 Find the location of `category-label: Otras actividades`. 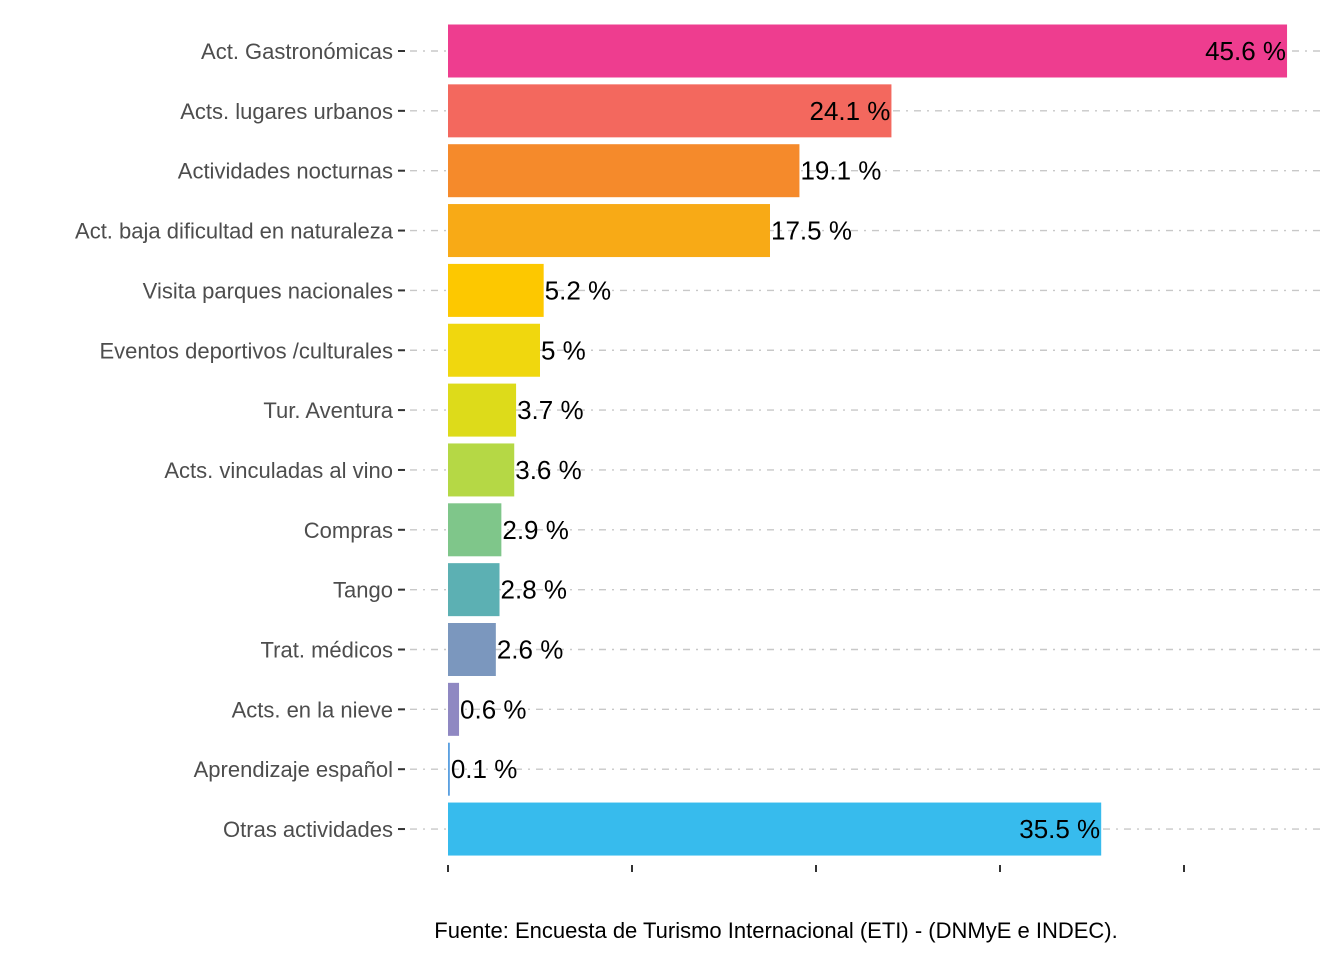

category-label: Otras actividades is located at coordinates (308, 829).